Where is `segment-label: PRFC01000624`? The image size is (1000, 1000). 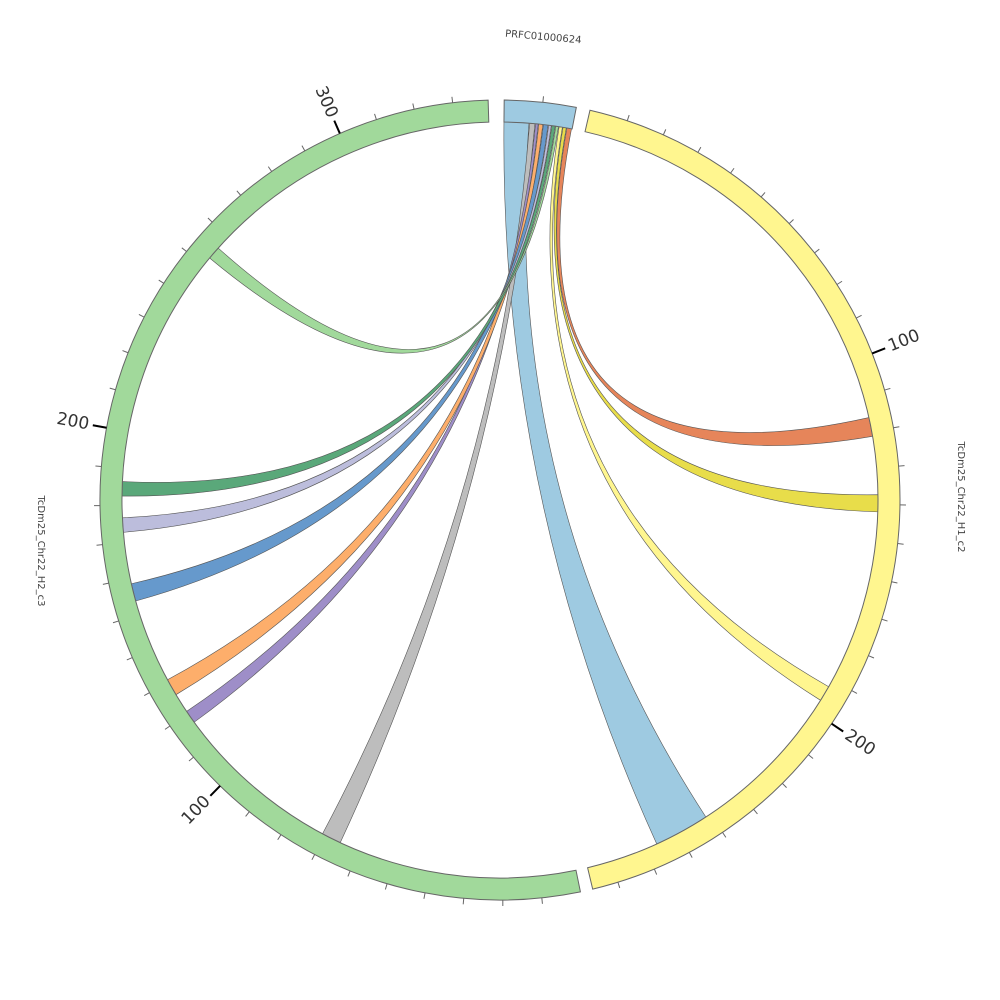 segment-label: PRFC01000624 is located at coordinates (543, 38).